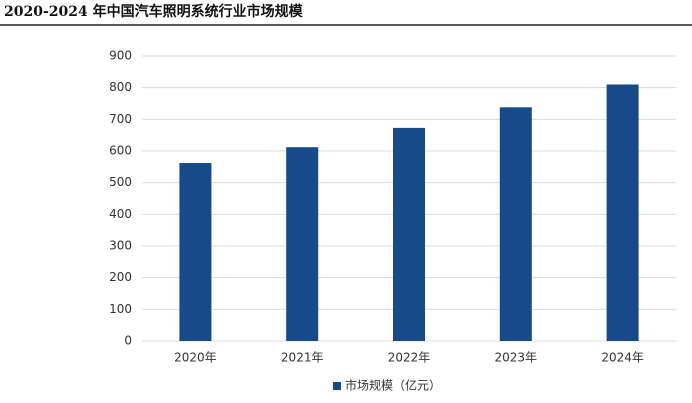 This screenshot has width=692, height=403. Describe the element at coordinates (120, 214) in the screenshot. I see `y-tick-label: 400` at that location.